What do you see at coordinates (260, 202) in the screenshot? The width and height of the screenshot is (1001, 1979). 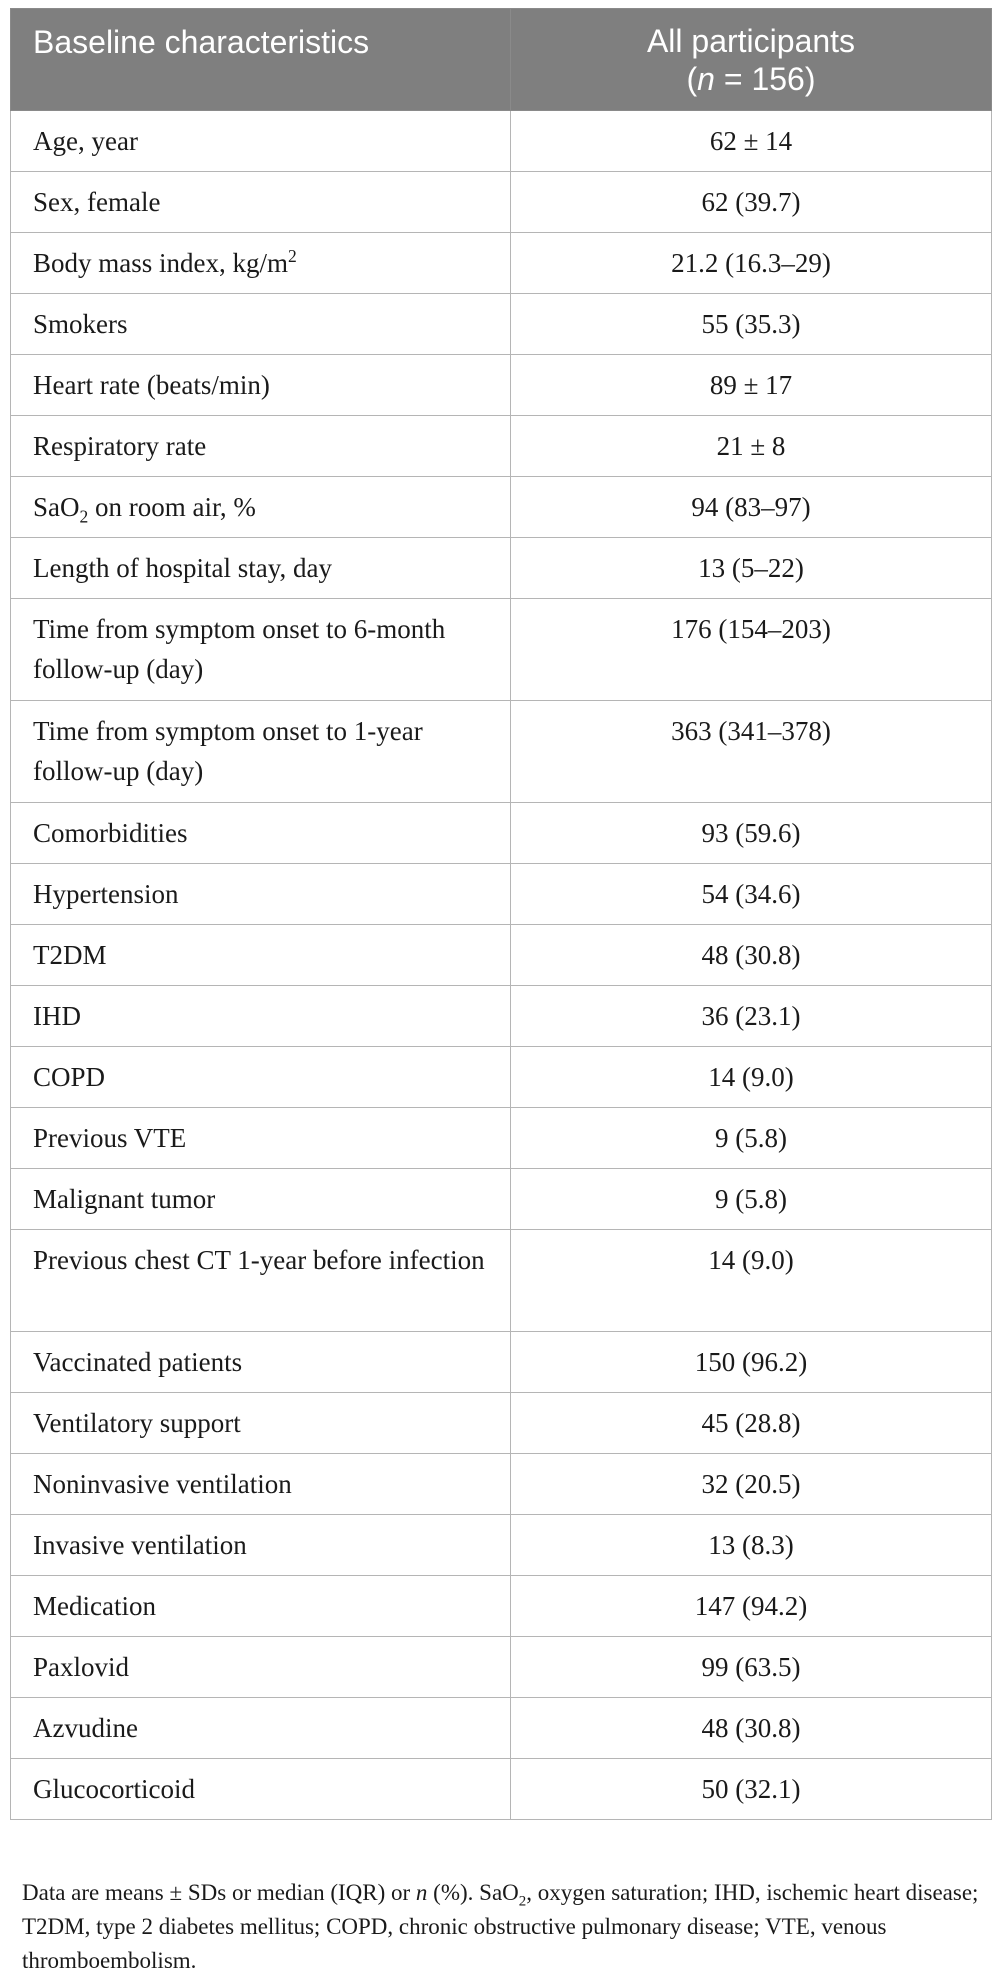 I see `row-label: Sex, female` at bounding box center [260, 202].